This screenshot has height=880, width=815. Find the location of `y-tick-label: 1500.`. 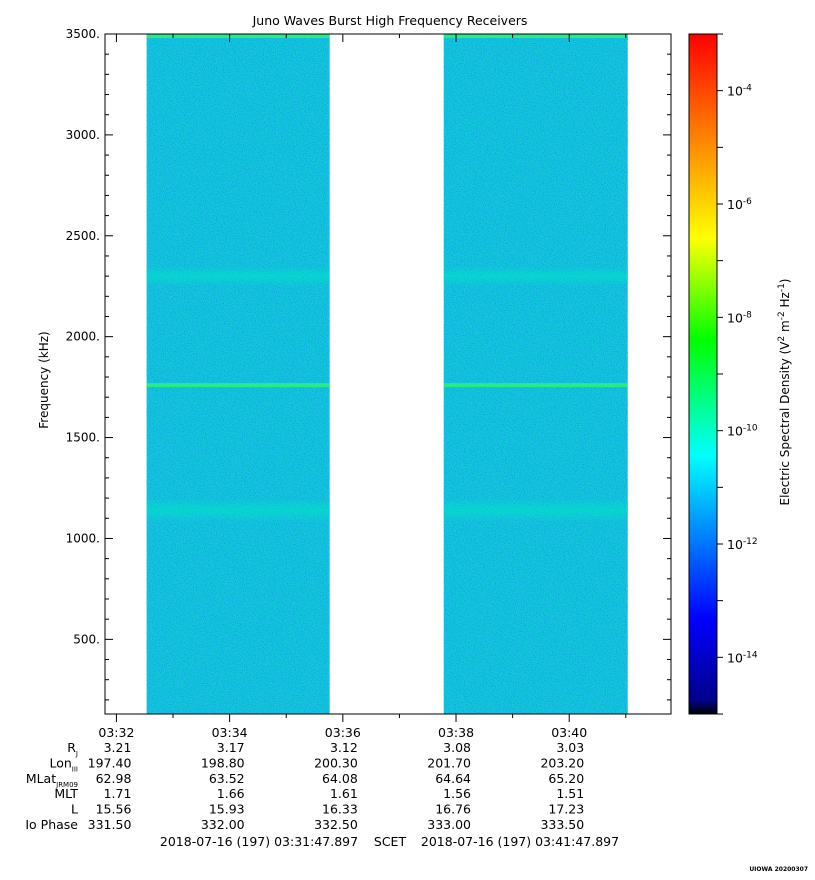

y-tick-label: 1500. is located at coordinates (83, 438).